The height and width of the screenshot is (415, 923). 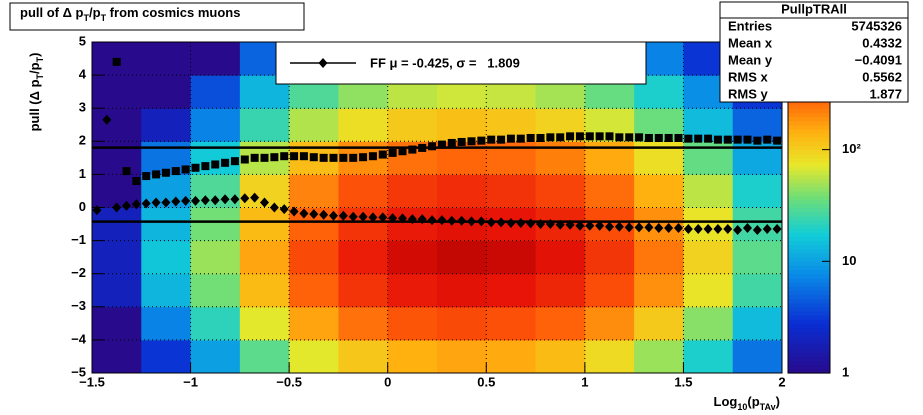 What do you see at coordinates (845, 371) in the screenshot?
I see `z-tick-label: 1` at bounding box center [845, 371].